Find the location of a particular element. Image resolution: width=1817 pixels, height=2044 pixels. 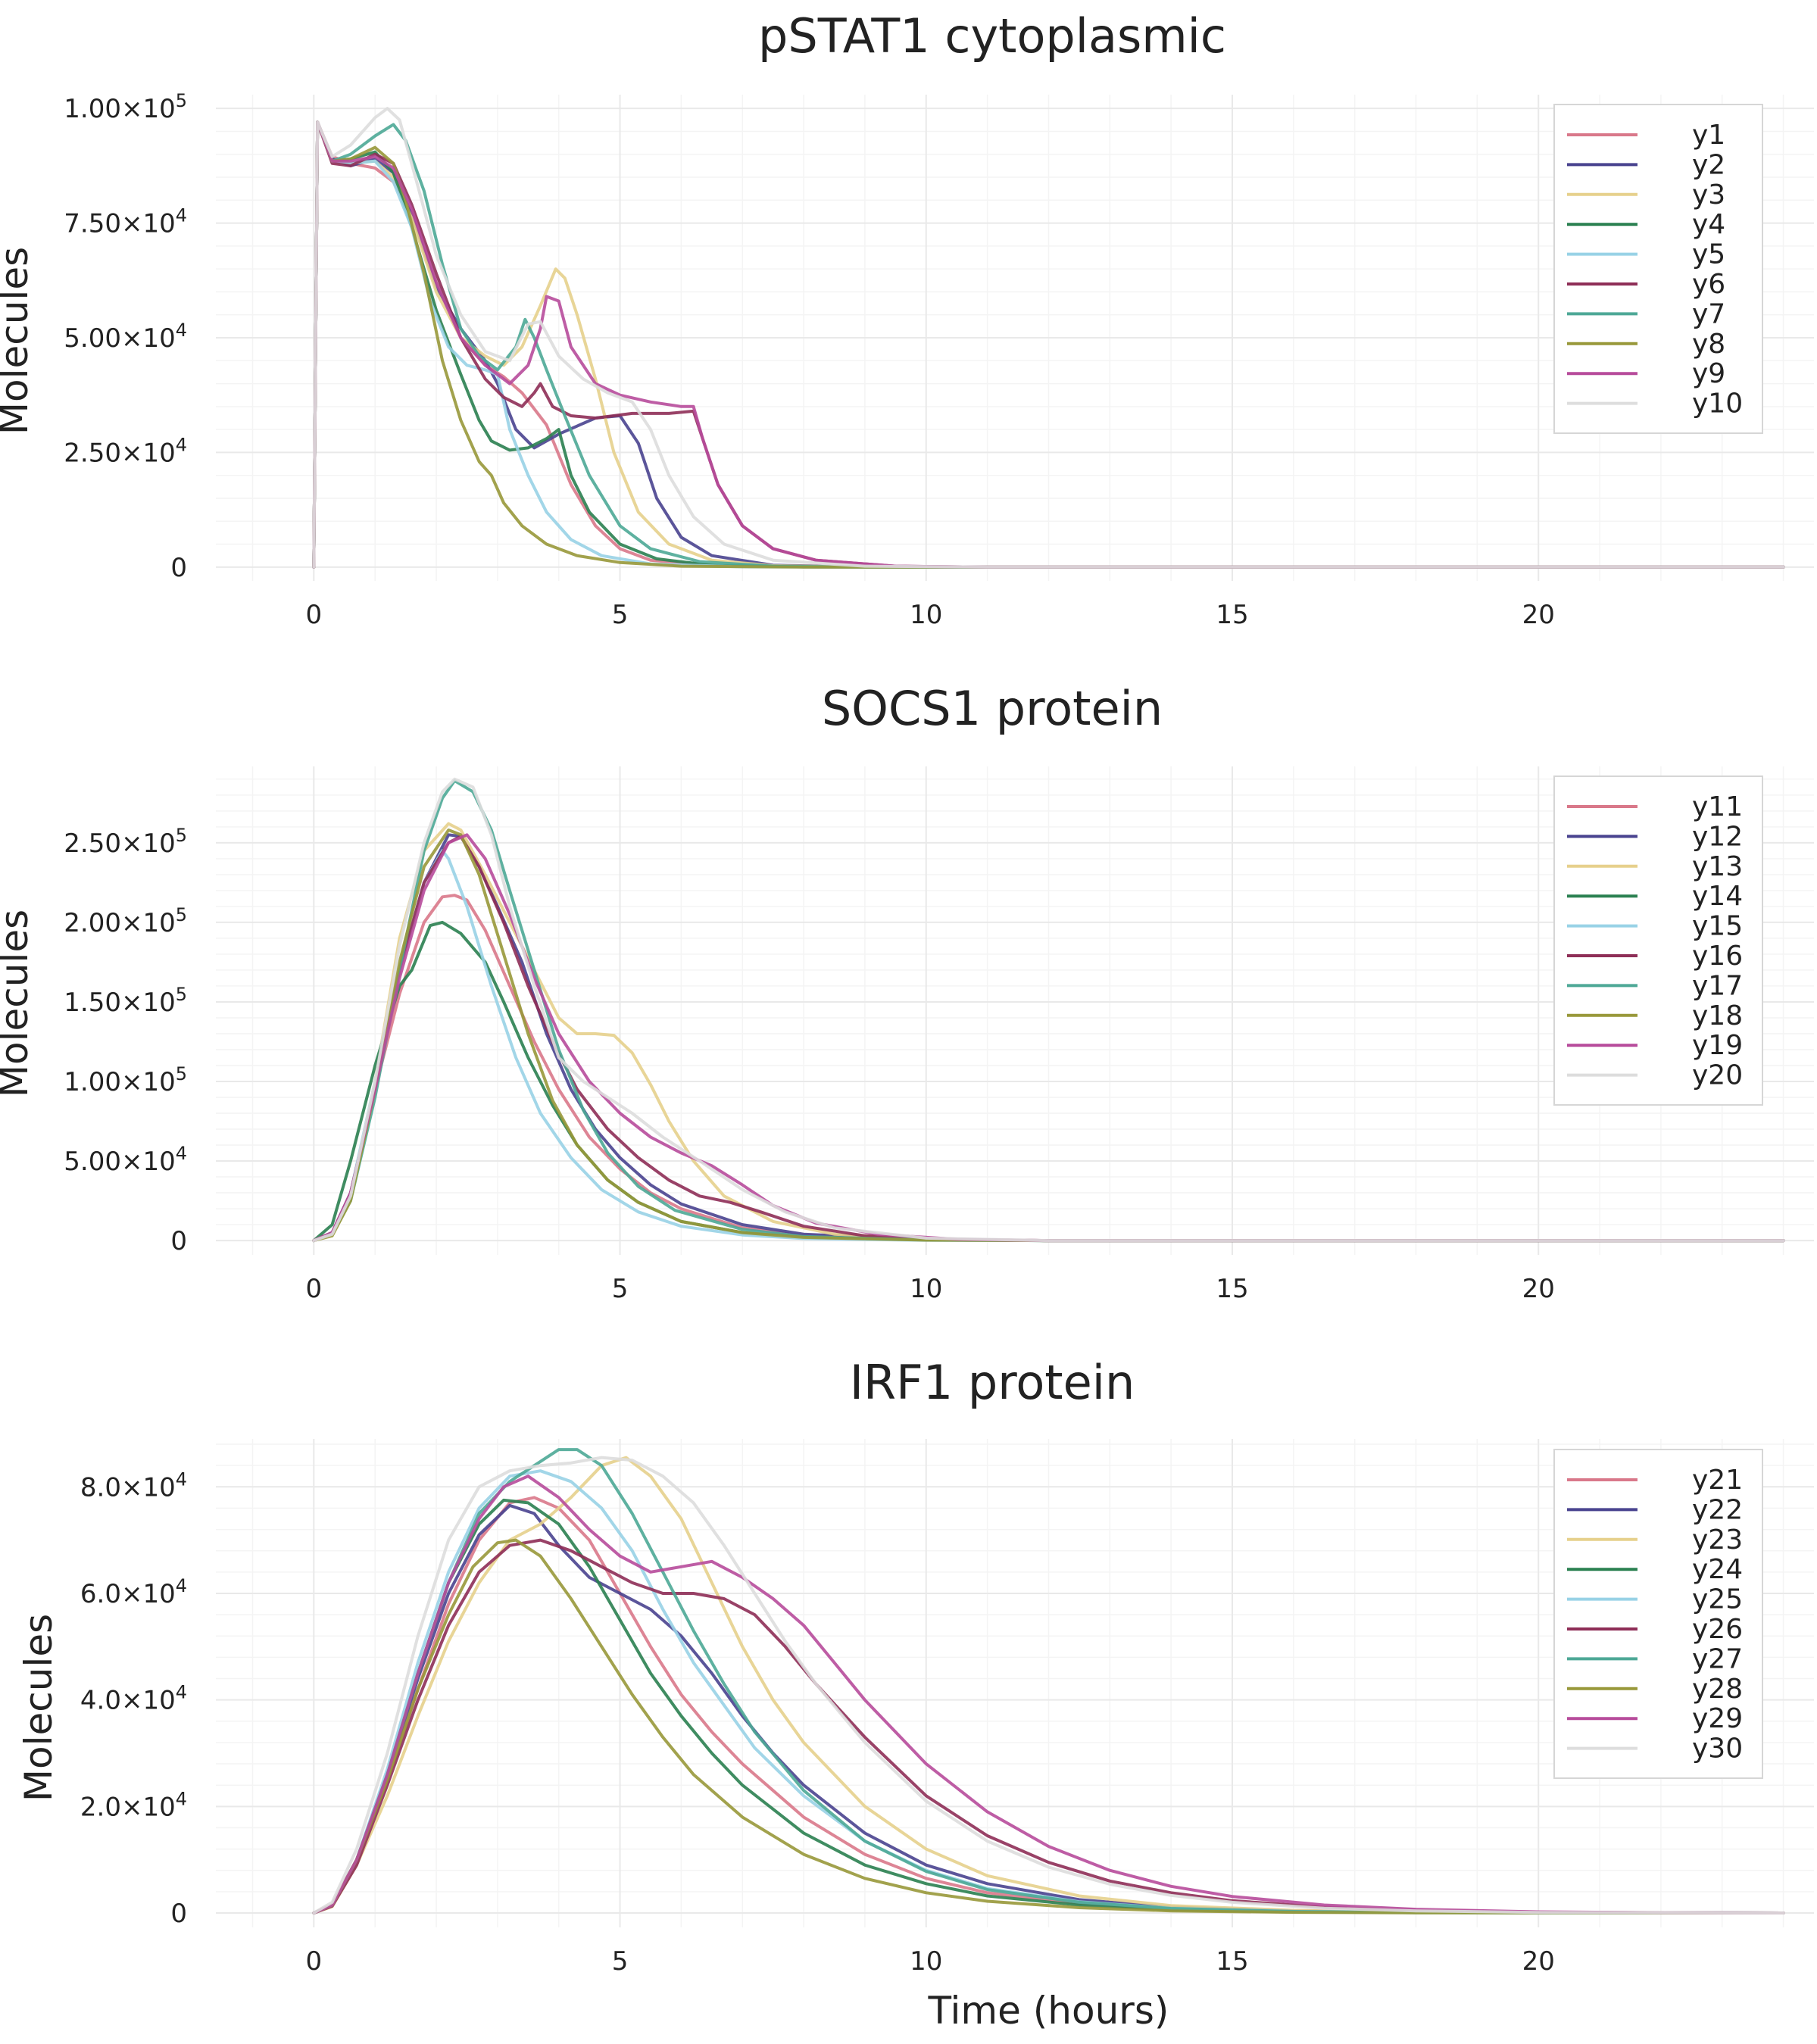

legend-label: y6 is located at coordinates (1708, 284).